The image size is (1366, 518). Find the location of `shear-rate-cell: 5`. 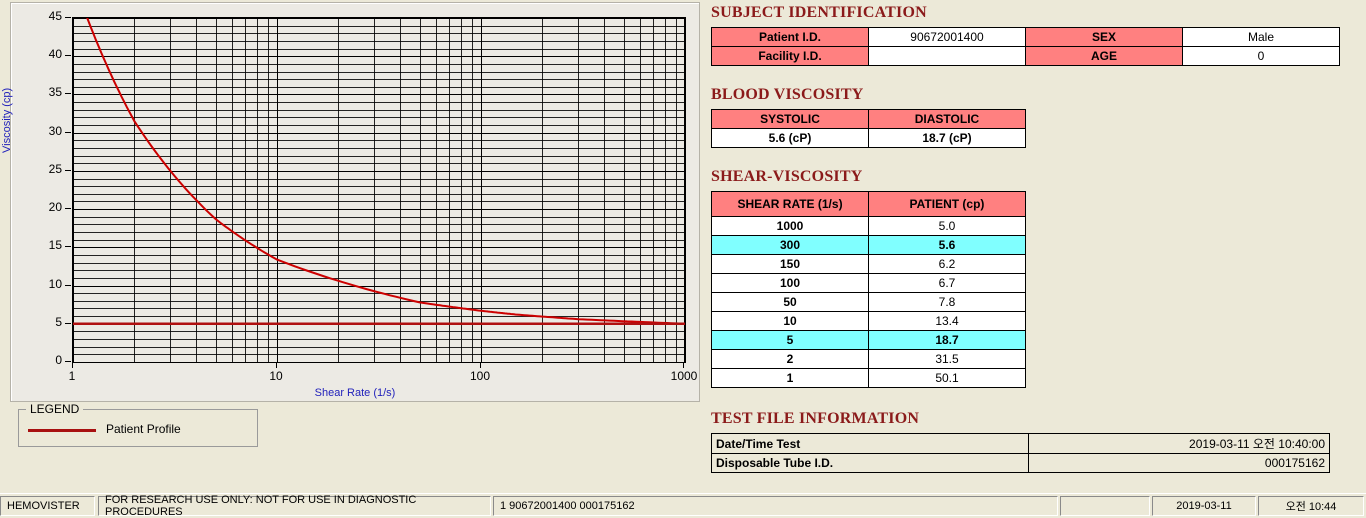

shear-rate-cell: 5 is located at coordinates (790, 340).